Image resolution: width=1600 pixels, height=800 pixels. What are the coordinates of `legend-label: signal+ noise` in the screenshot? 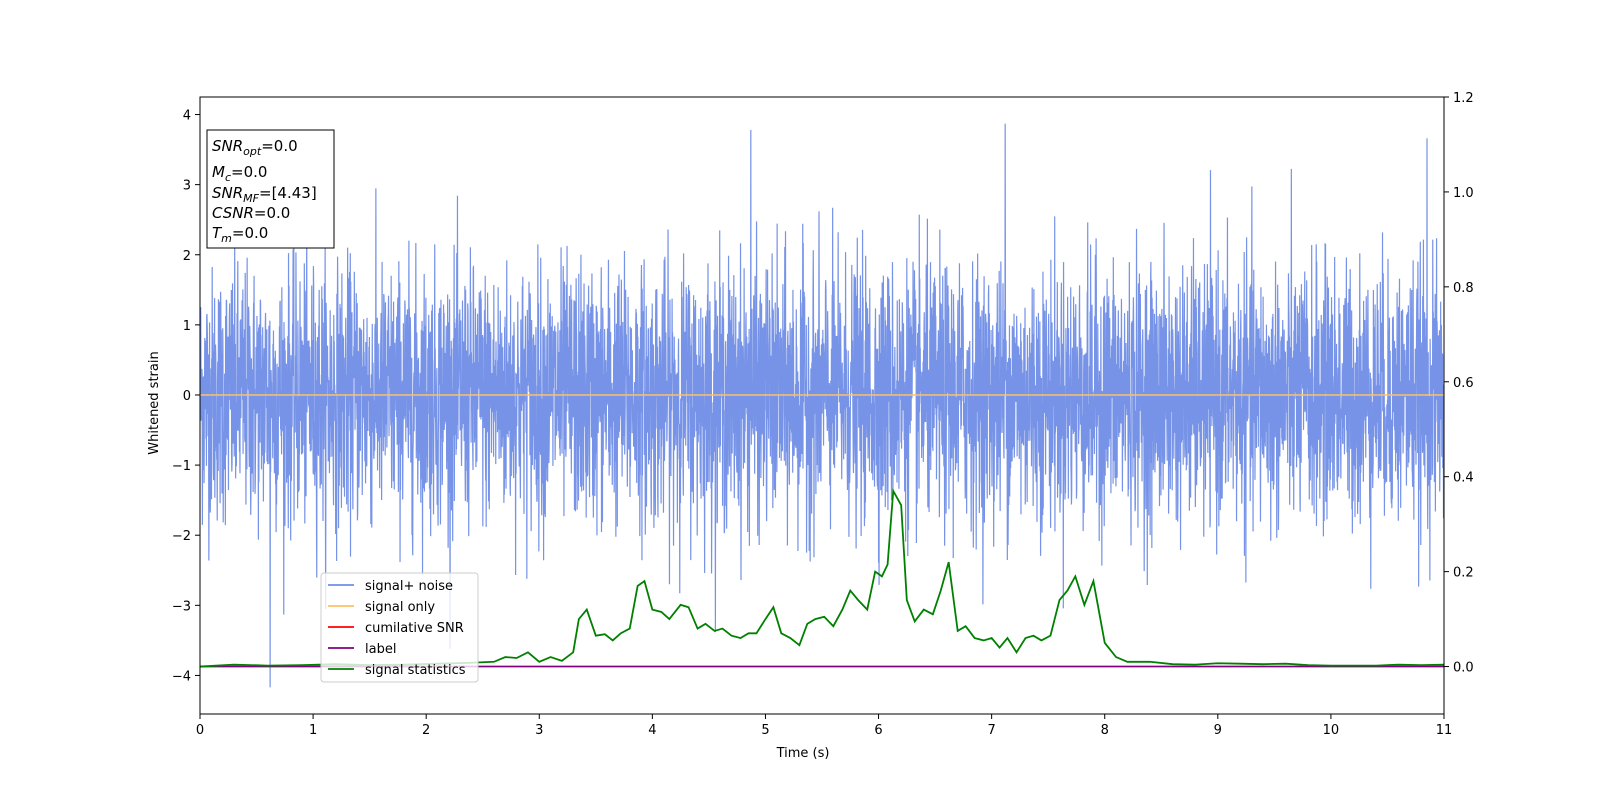 It's located at (409, 586).